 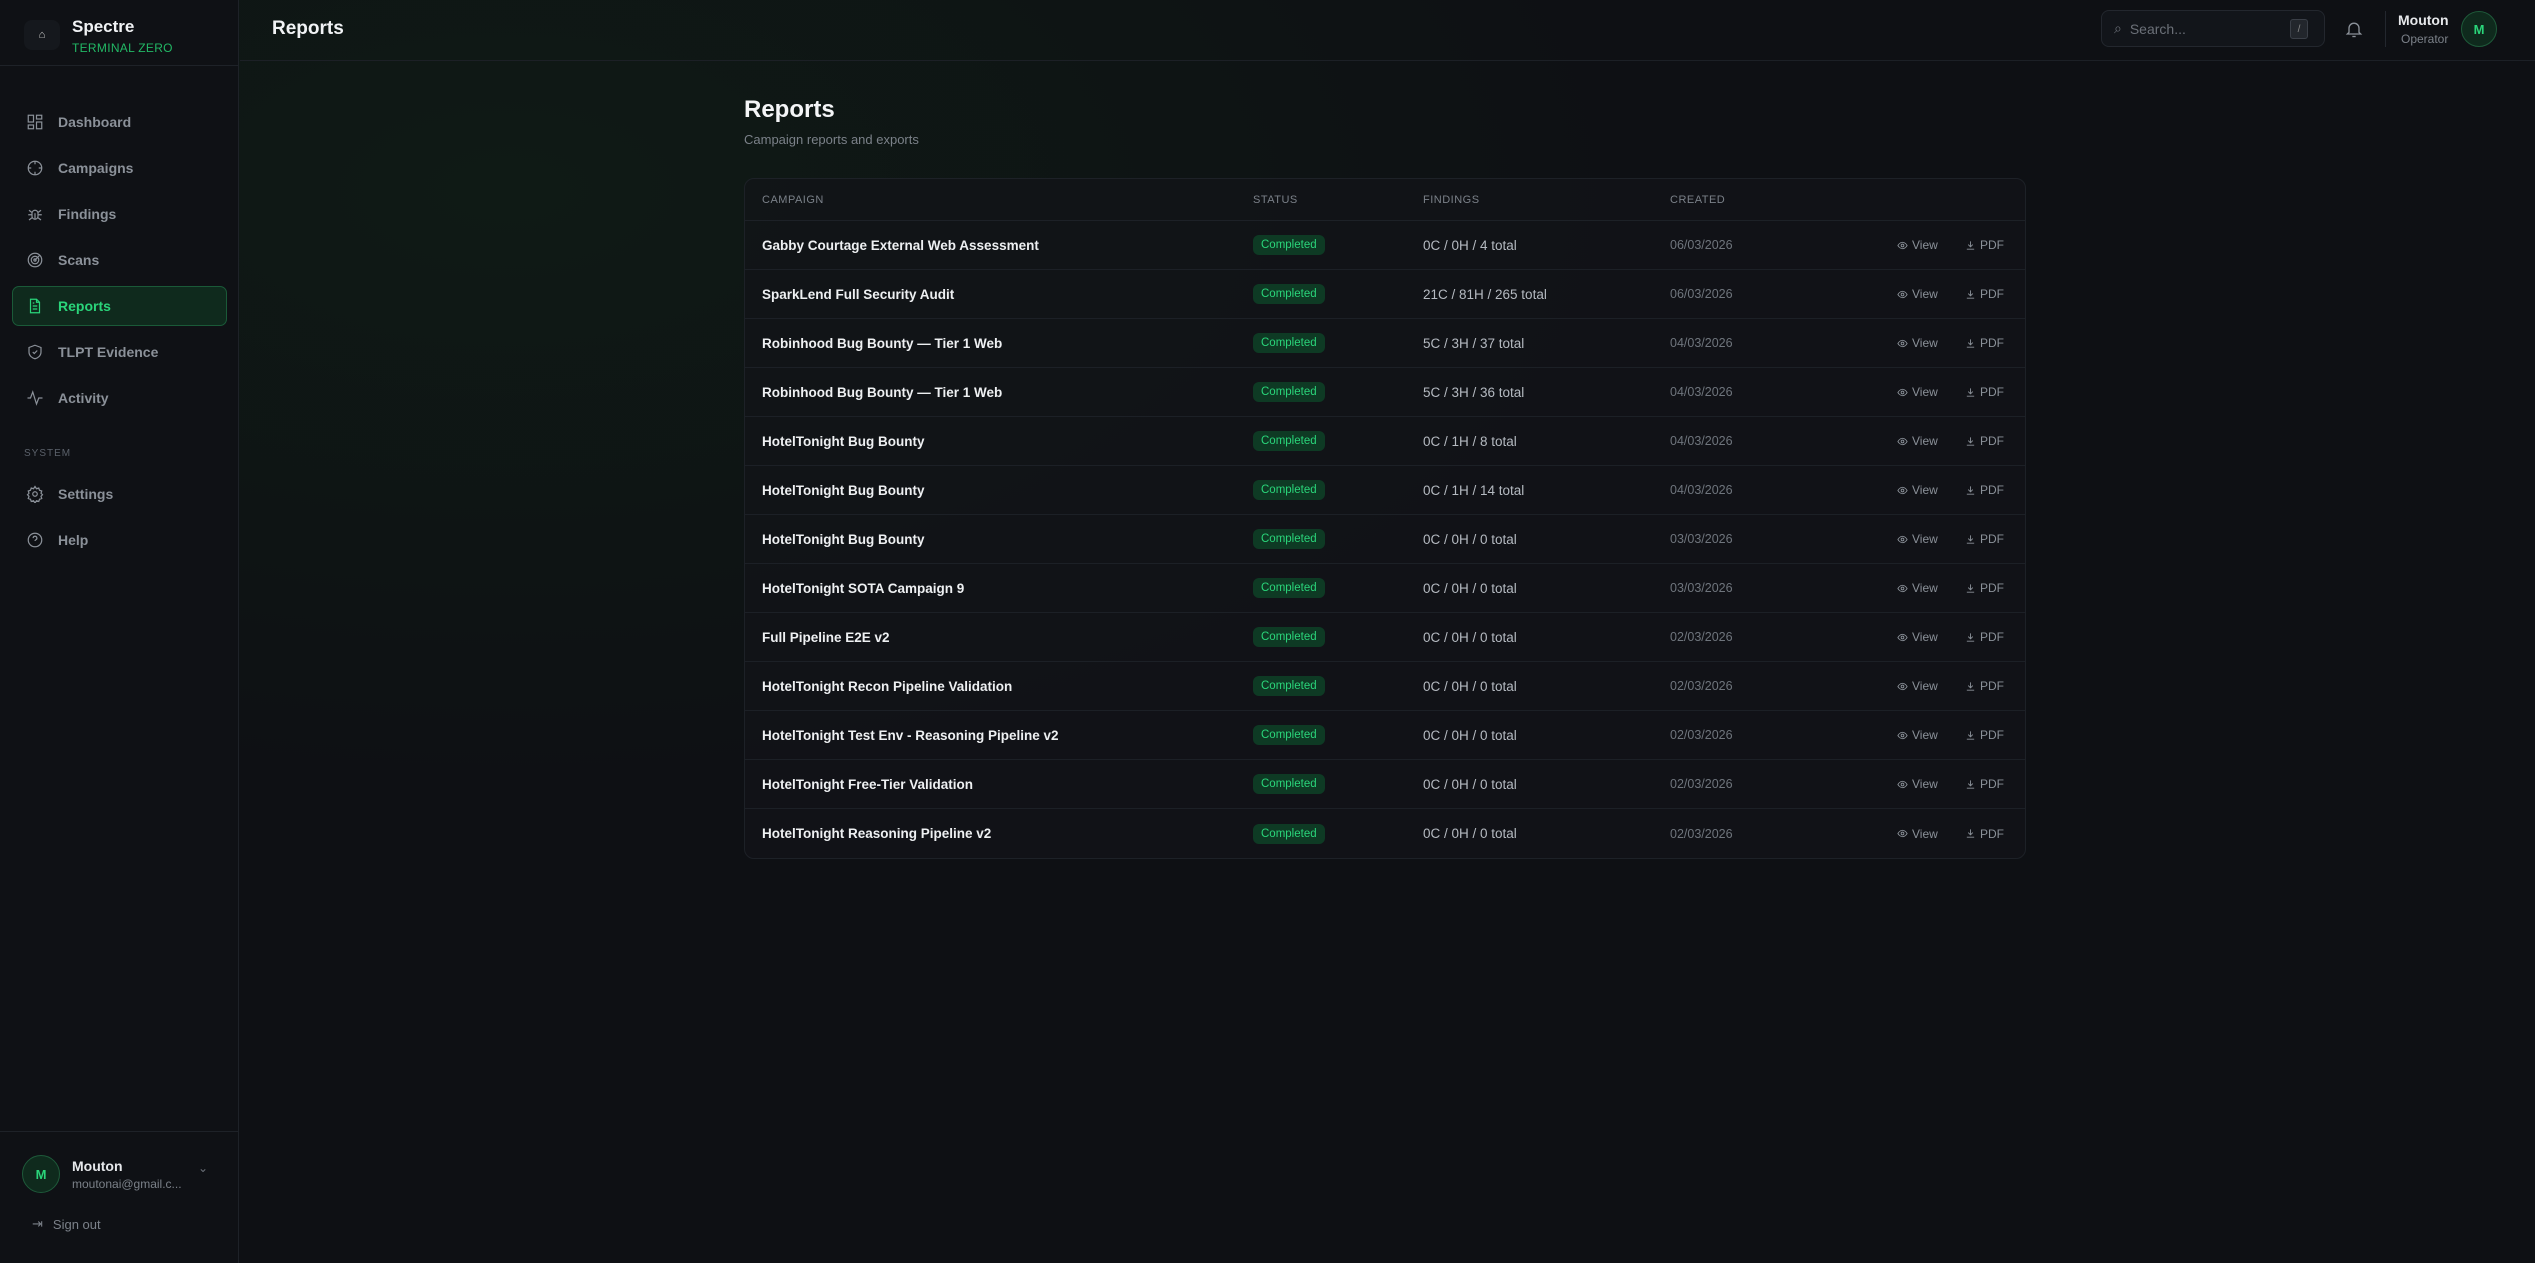 What do you see at coordinates (2354, 31) in the screenshot?
I see `bell-icon` at bounding box center [2354, 31].